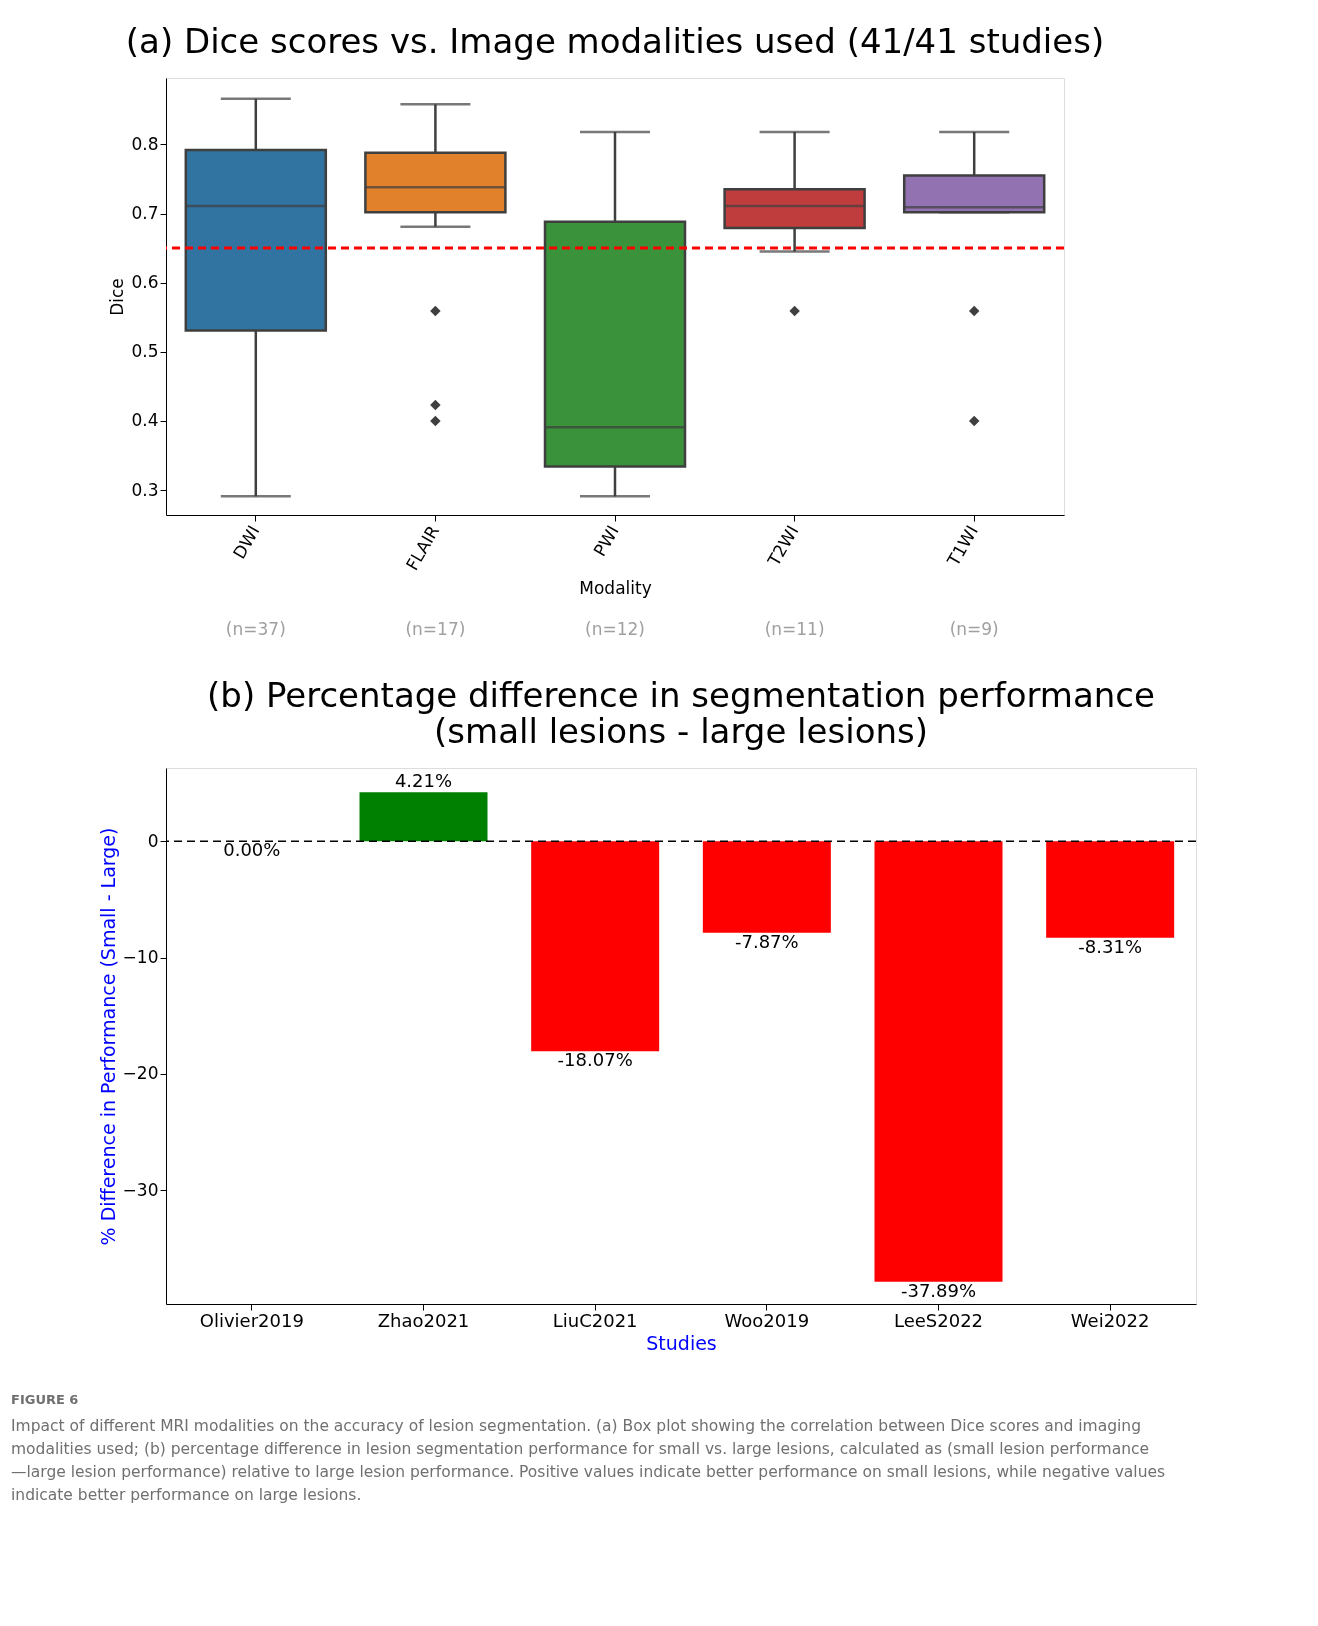  Describe the element at coordinates (767, 1320) in the screenshot. I see `x-tick-label: Woo2019` at that location.